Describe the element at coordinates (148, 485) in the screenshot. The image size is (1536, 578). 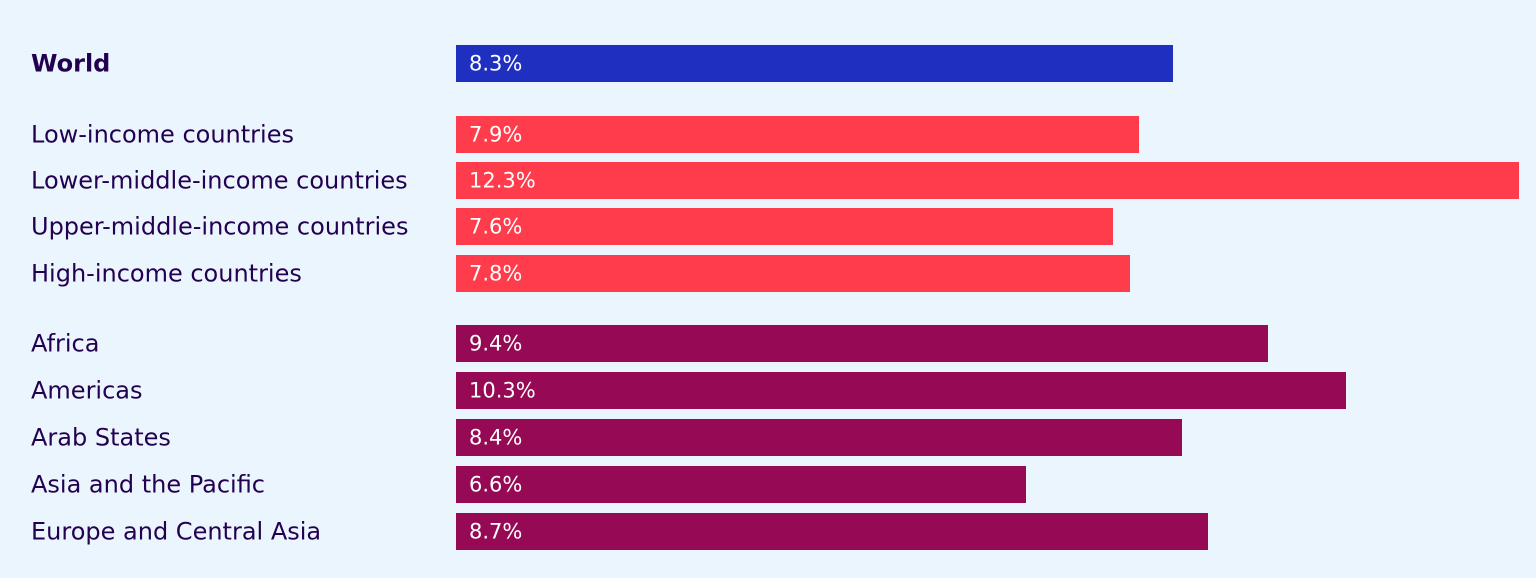
I see `category-label-asia-and-the-pacific: Asia and the Pacific` at that location.